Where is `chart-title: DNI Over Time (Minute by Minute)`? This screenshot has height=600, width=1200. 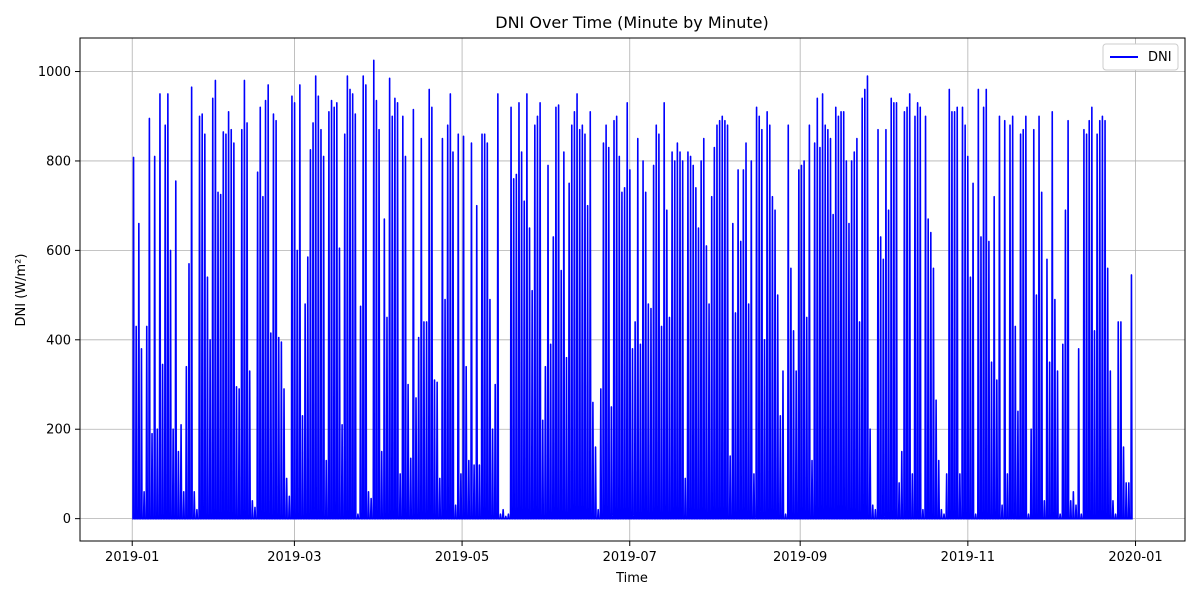 chart-title: DNI Over Time (Minute by Minute) is located at coordinates (631, 22).